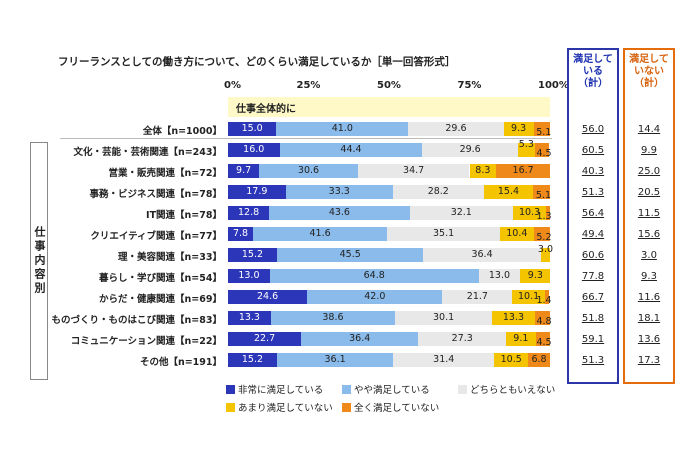 This screenshot has width=700, height=466. I want to click on data-label: 31.4, so click(444, 359).